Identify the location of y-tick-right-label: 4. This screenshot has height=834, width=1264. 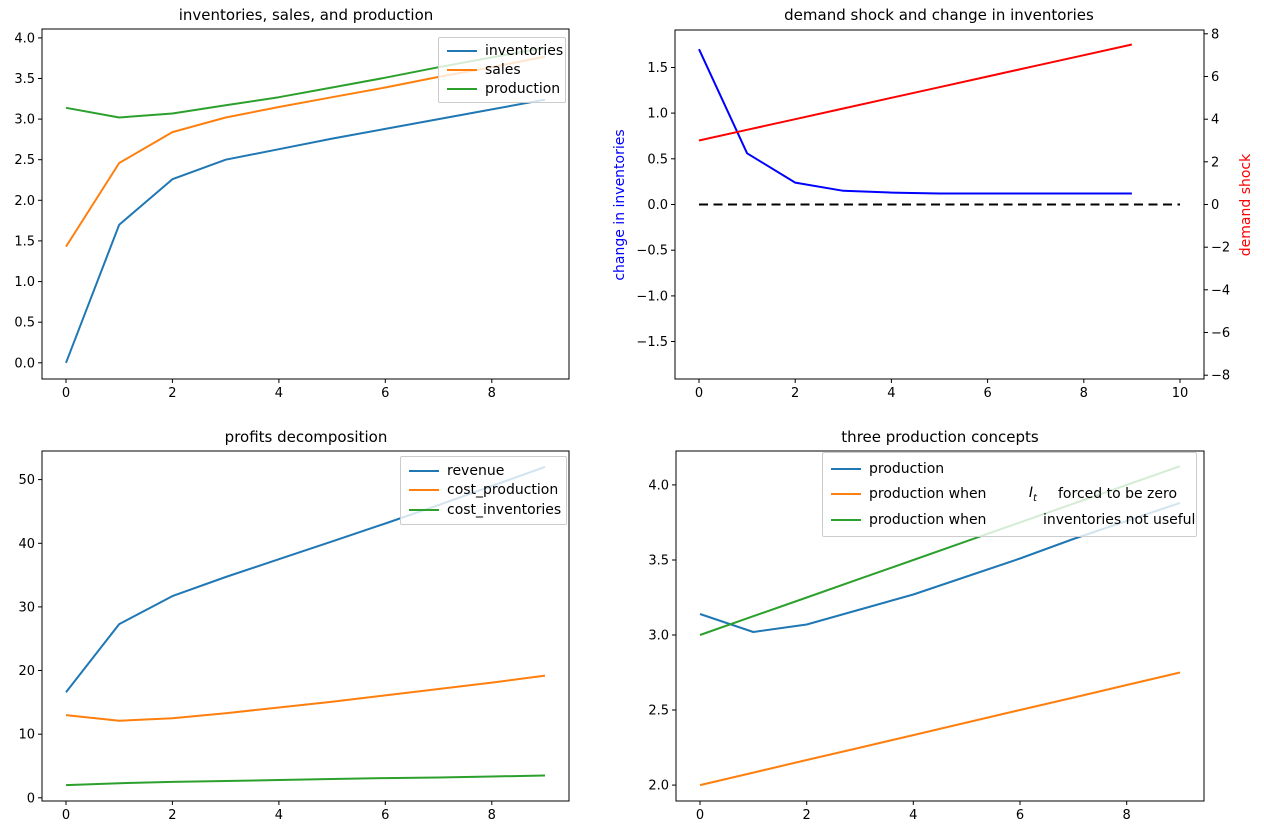
(1215, 120).